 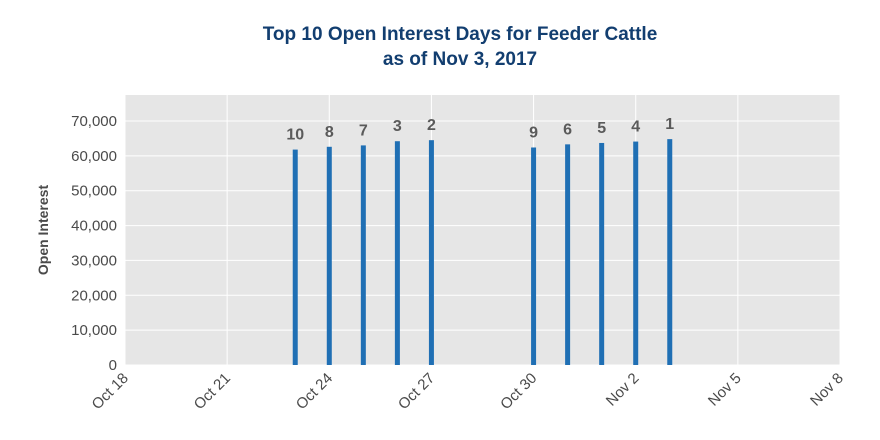 What do you see at coordinates (518, 391) in the screenshot?
I see `x-tick-label: Oct 30` at bounding box center [518, 391].